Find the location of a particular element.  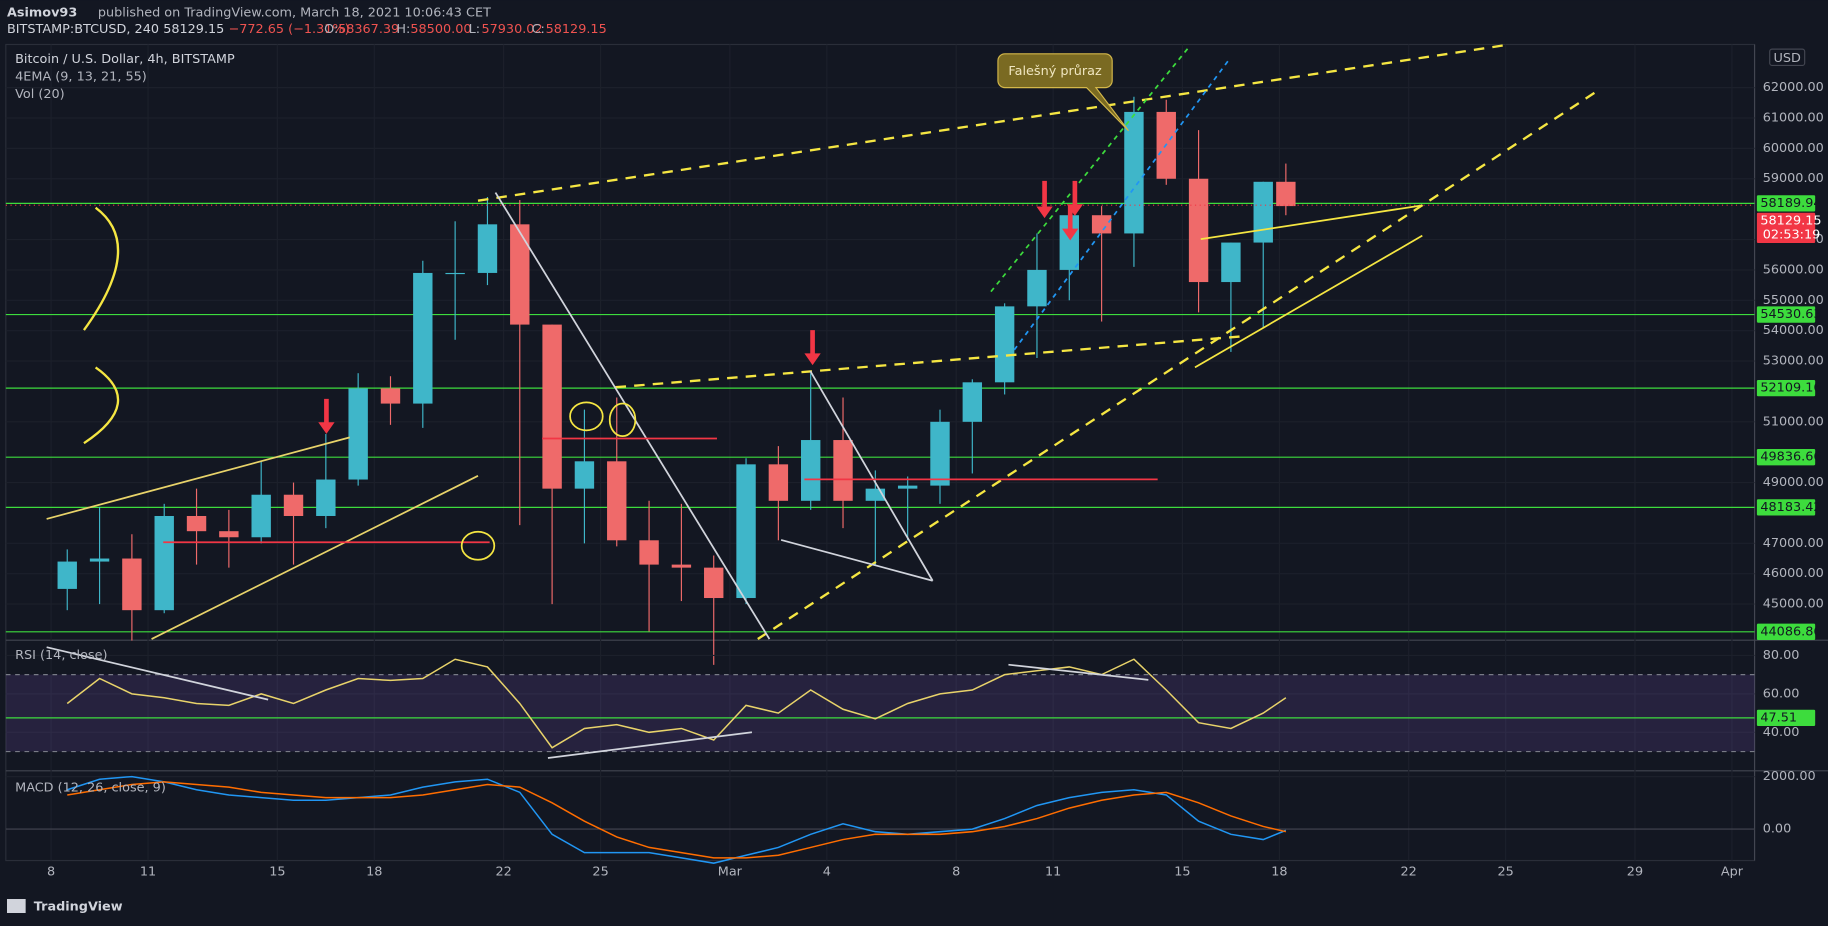

y-tick-label: 60000.00 is located at coordinates (1793, 148).